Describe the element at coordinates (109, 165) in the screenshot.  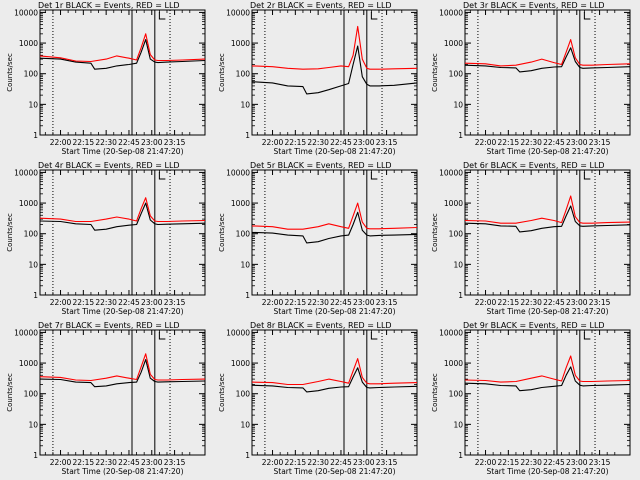
I see `chart-title: Det 4r BLACK = Events, RED = LLD` at that location.